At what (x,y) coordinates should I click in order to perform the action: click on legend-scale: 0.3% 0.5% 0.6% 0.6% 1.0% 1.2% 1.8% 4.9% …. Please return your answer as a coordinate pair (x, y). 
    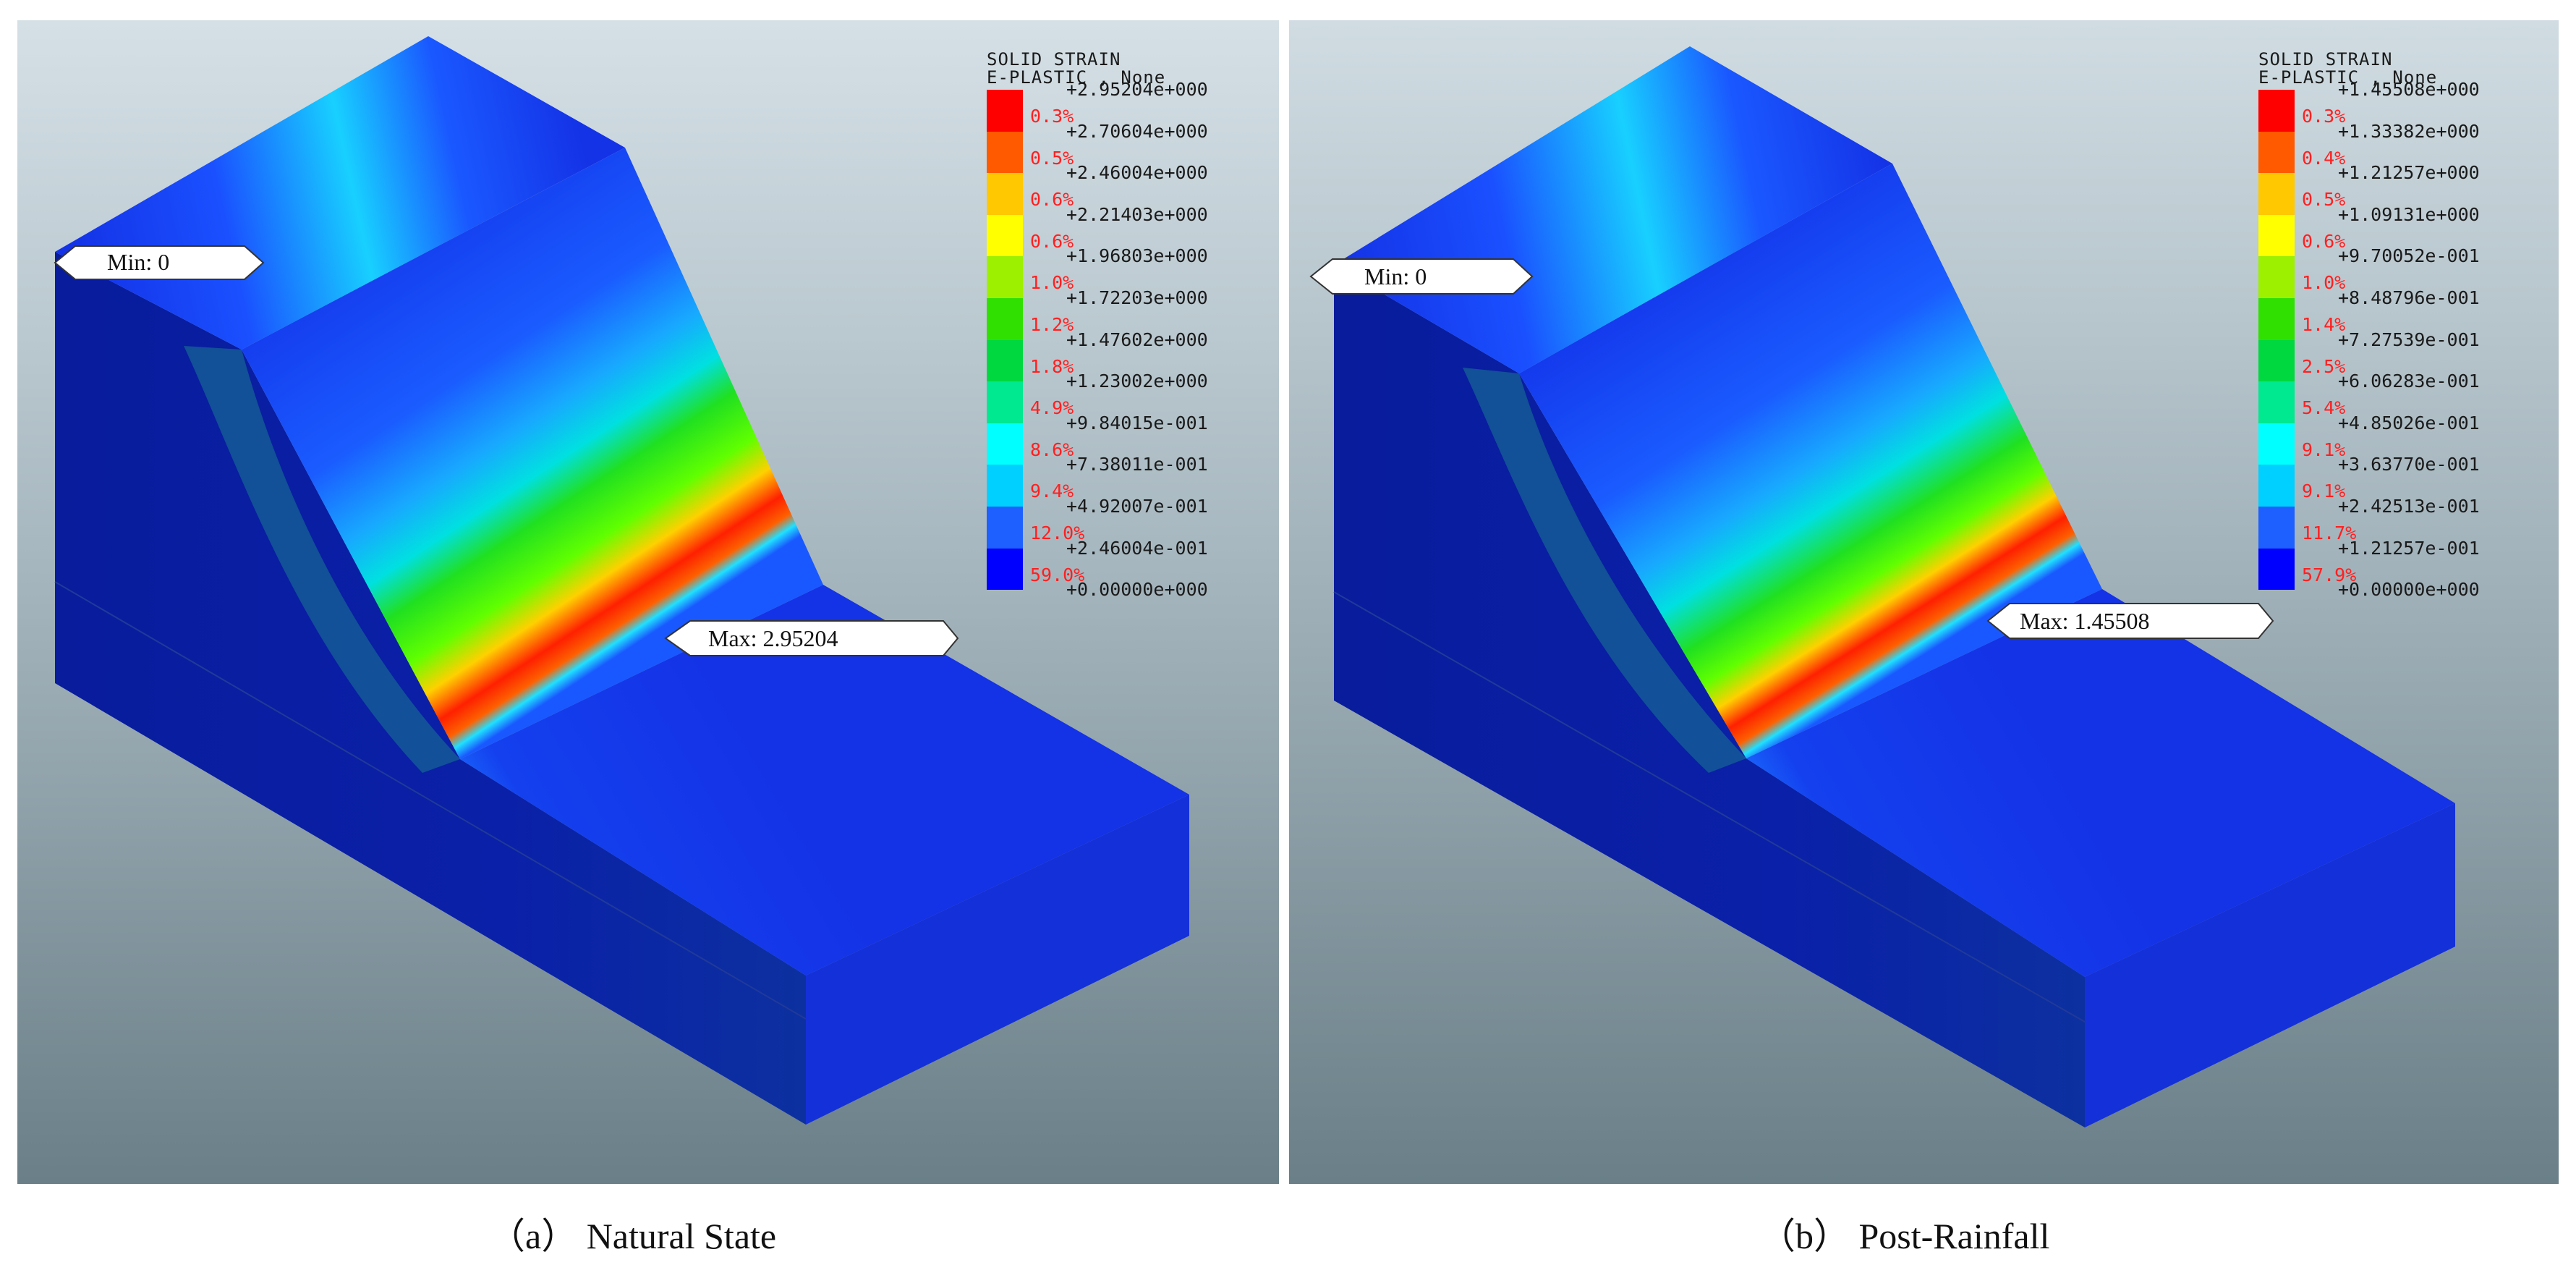
    Looking at the image, I should click on (1133, 340).